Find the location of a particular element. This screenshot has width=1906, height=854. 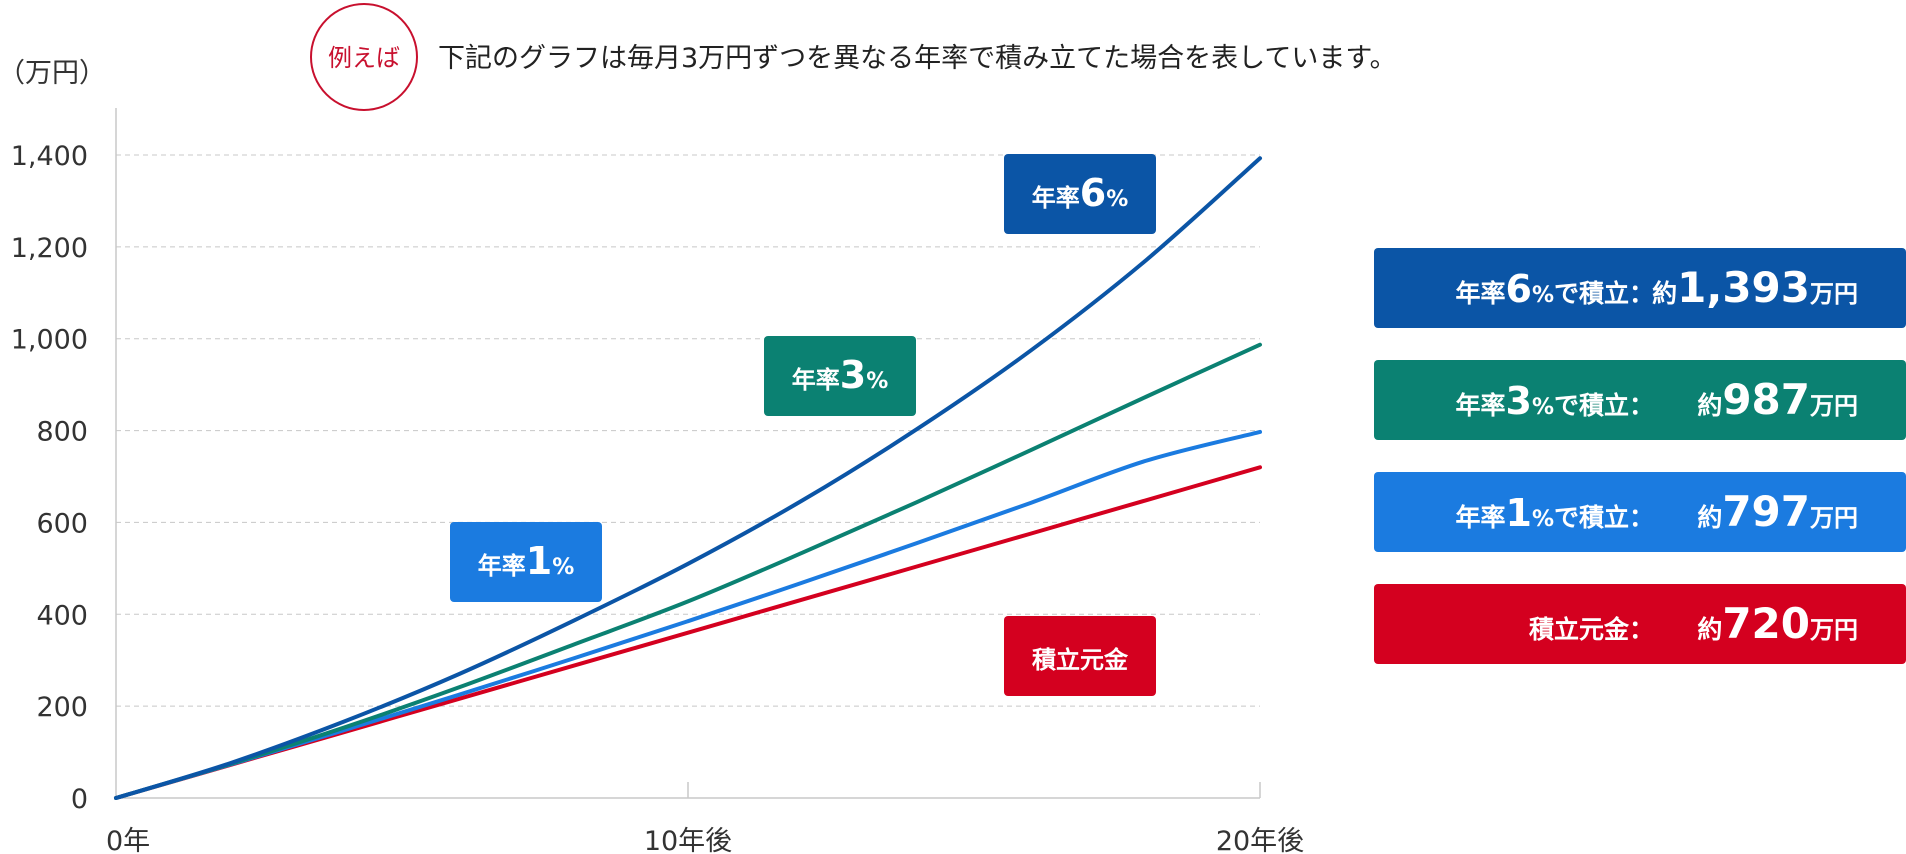

annotation-label: 積立元金 is located at coordinates (1080, 660).